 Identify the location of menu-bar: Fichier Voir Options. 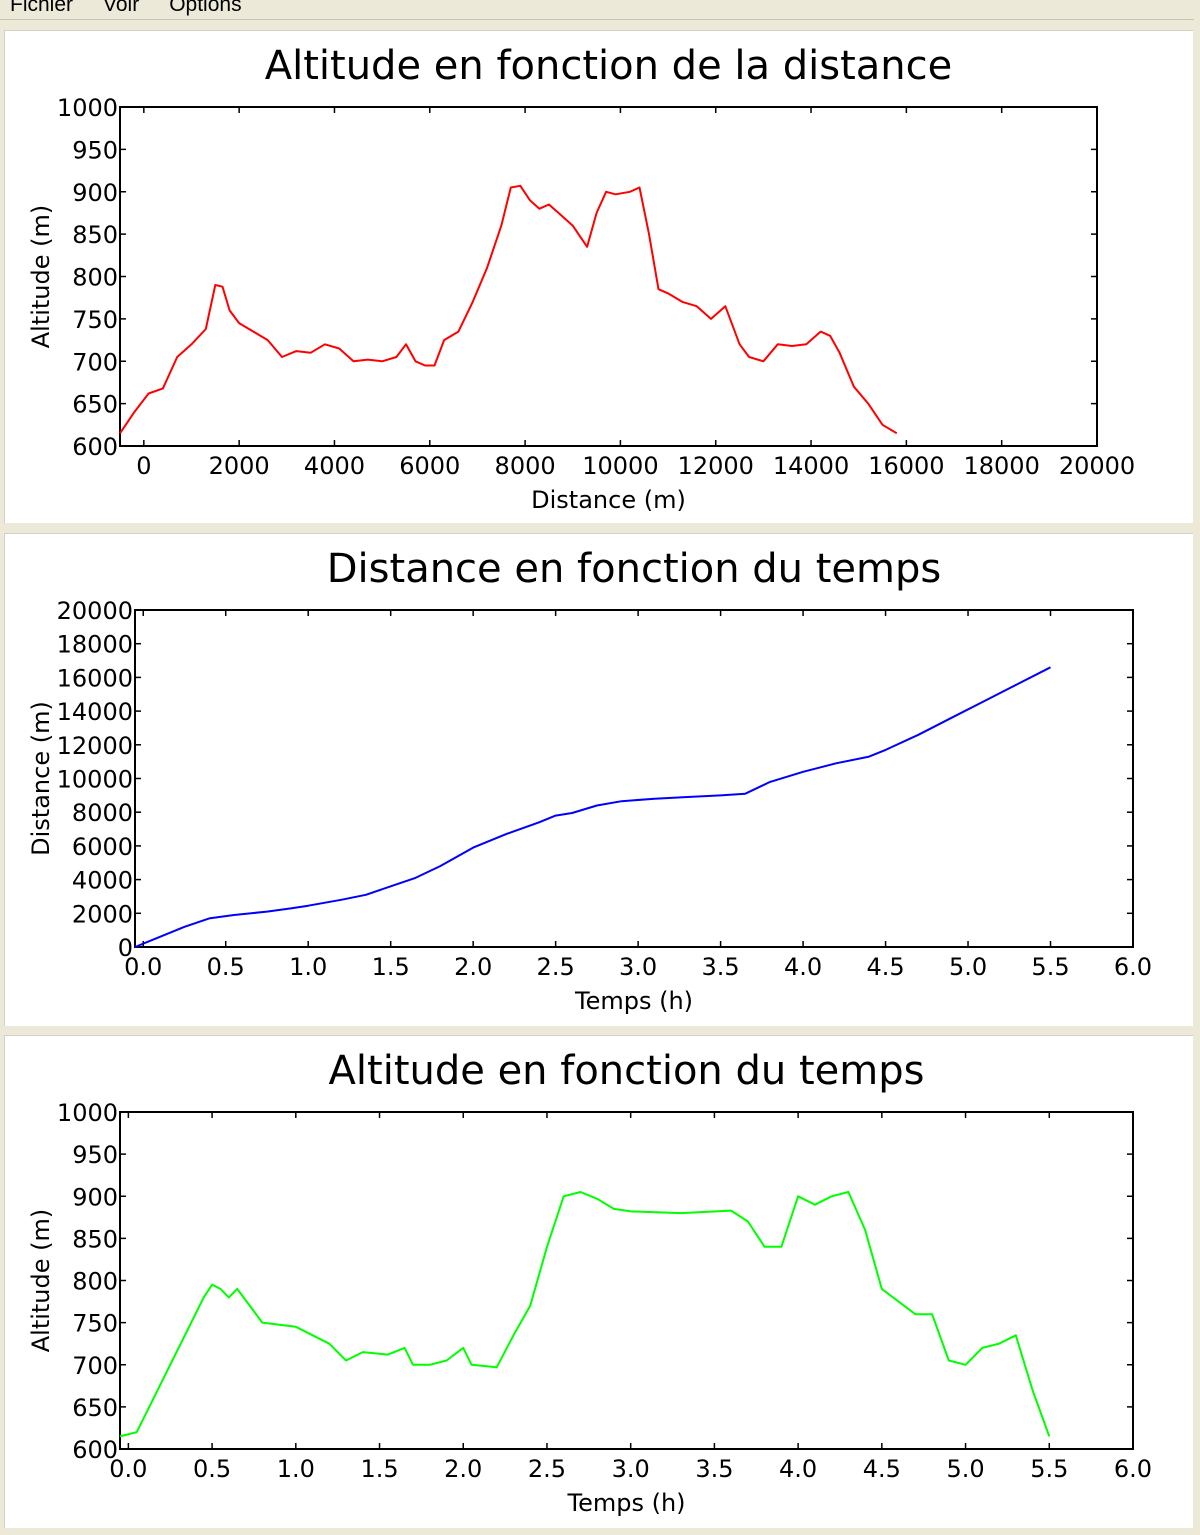
(600, 10).